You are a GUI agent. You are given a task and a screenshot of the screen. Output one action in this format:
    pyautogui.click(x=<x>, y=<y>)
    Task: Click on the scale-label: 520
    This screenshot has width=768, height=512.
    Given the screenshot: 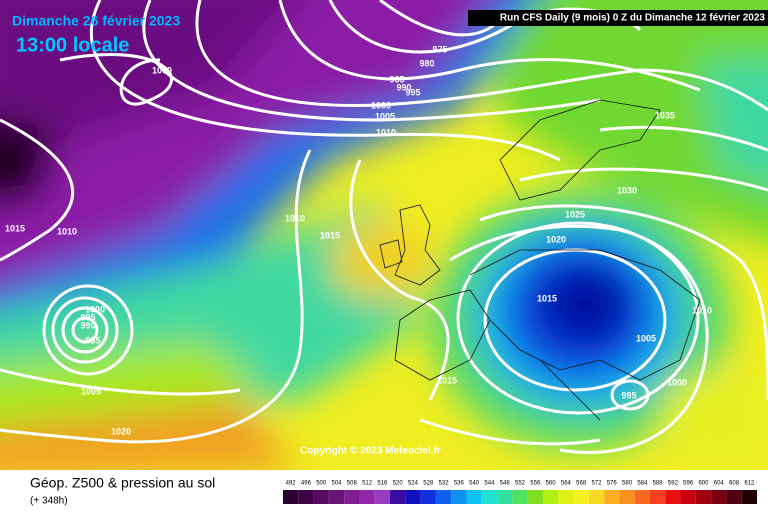 What is the action you would take?
    pyautogui.click(x=398, y=484)
    